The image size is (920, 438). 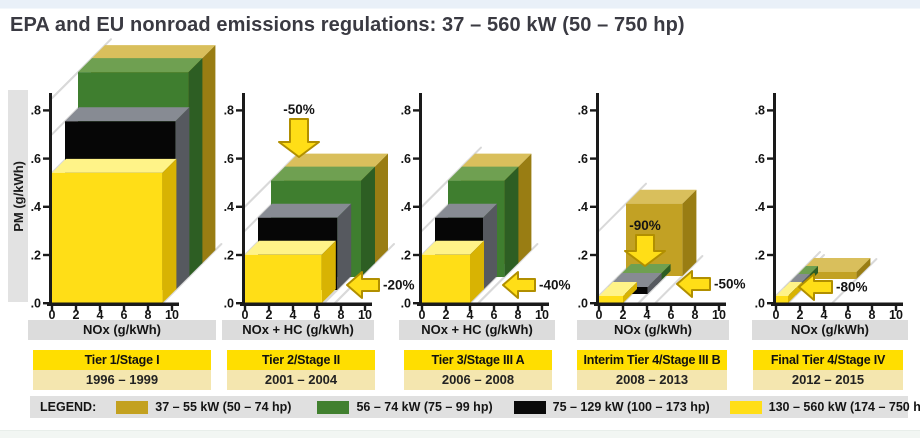 What do you see at coordinates (611, 407) in the screenshot?
I see `legend-item: 75 – 129 kW (100 – 173 hp)` at bounding box center [611, 407].